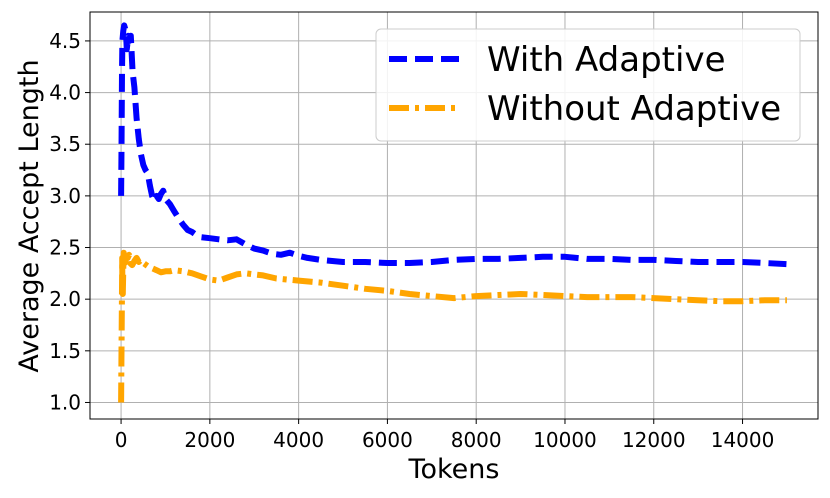 The height and width of the screenshot is (498, 830). Describe the element at coordinates (476, 440) in the screenshot. I see `x-tick-label: 8000` at that location.